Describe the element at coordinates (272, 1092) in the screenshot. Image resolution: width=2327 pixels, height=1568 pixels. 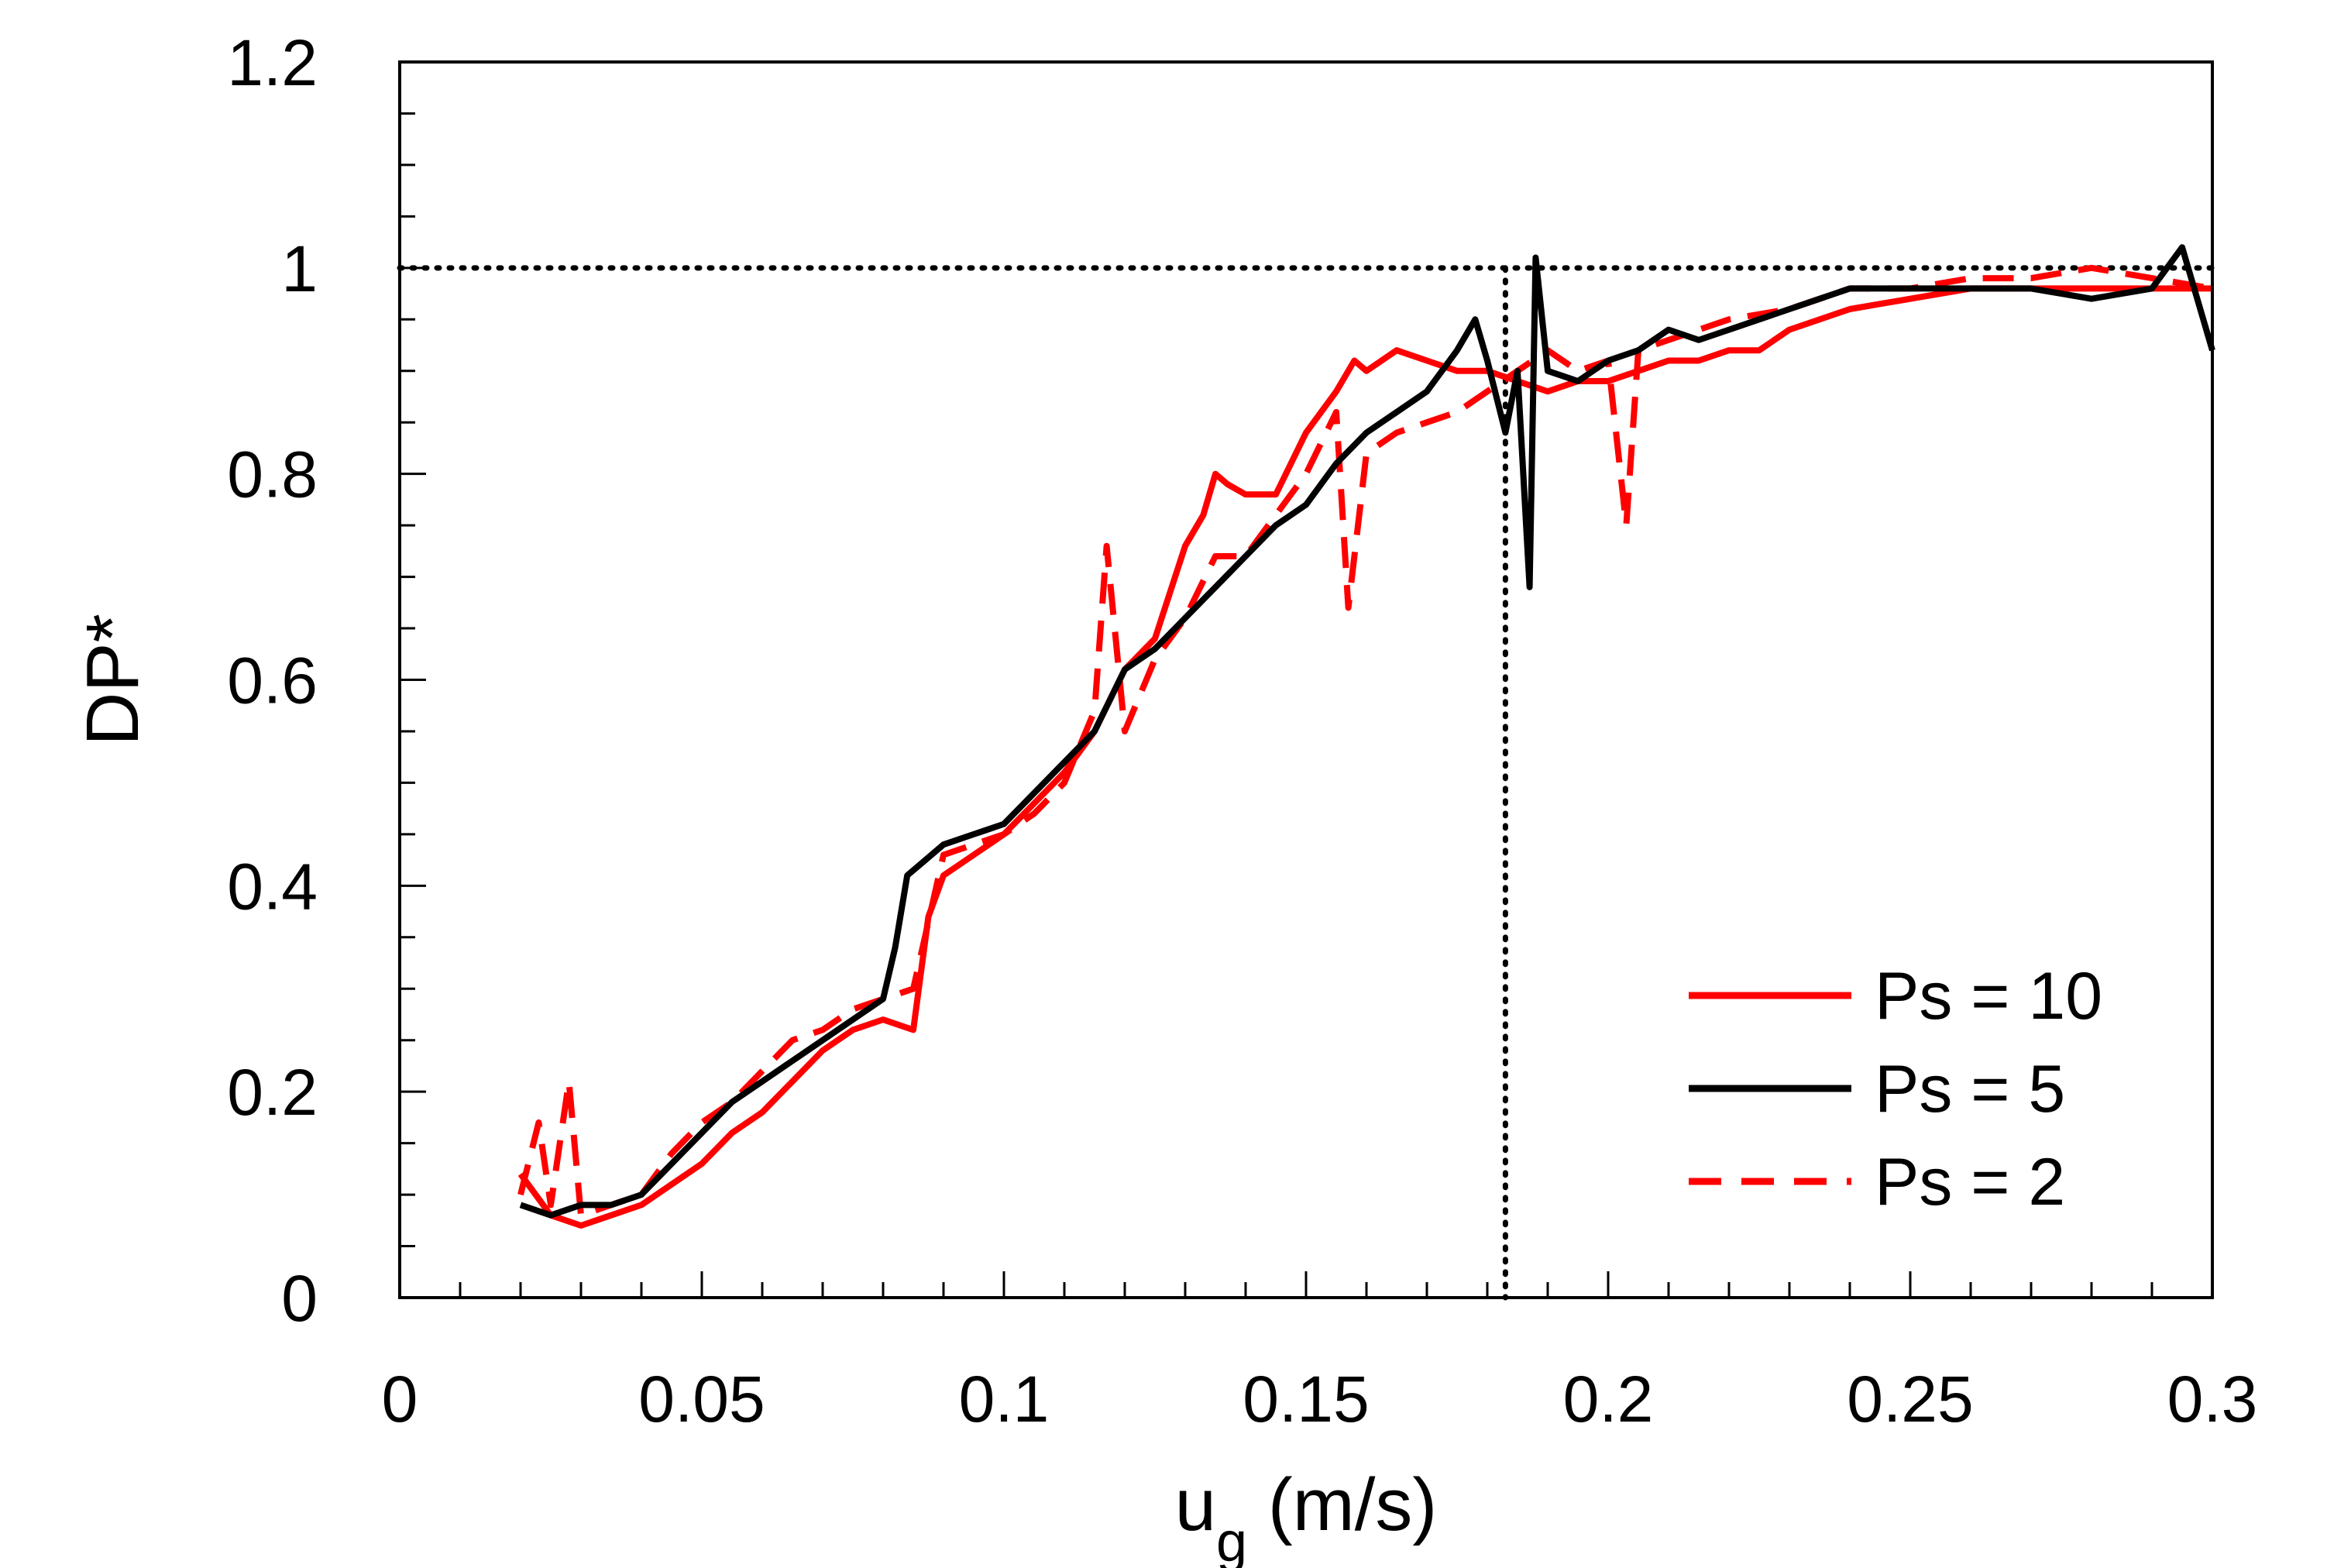
I see `y-tick-label: 0.2` at that location.